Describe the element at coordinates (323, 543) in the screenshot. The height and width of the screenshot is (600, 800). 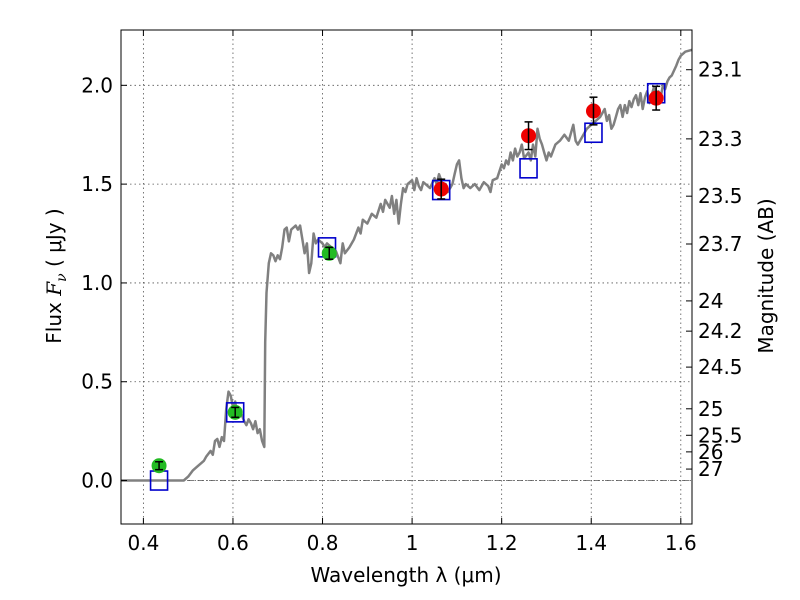
I see `x-tick-label: 0.8` at that location.